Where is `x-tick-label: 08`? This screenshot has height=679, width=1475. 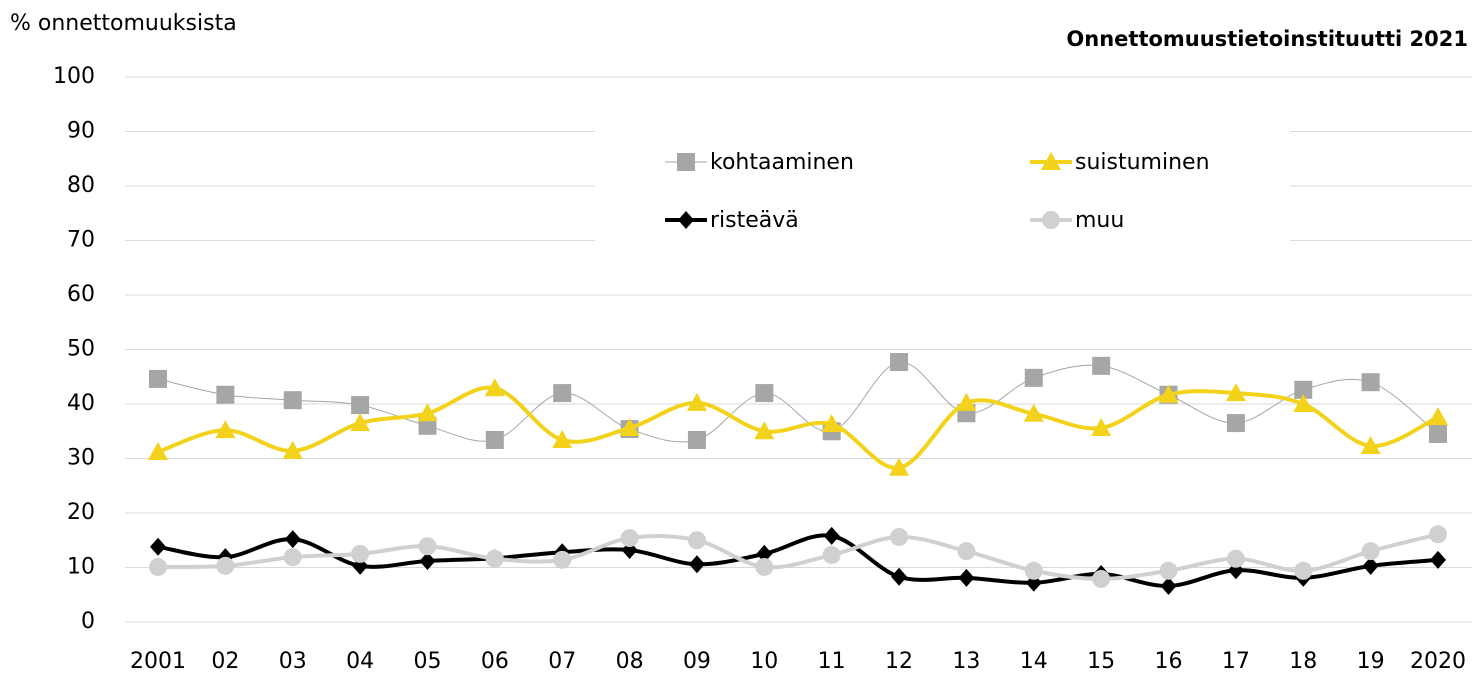 x-tick-label: 08 is located at coordinates (630, 661).